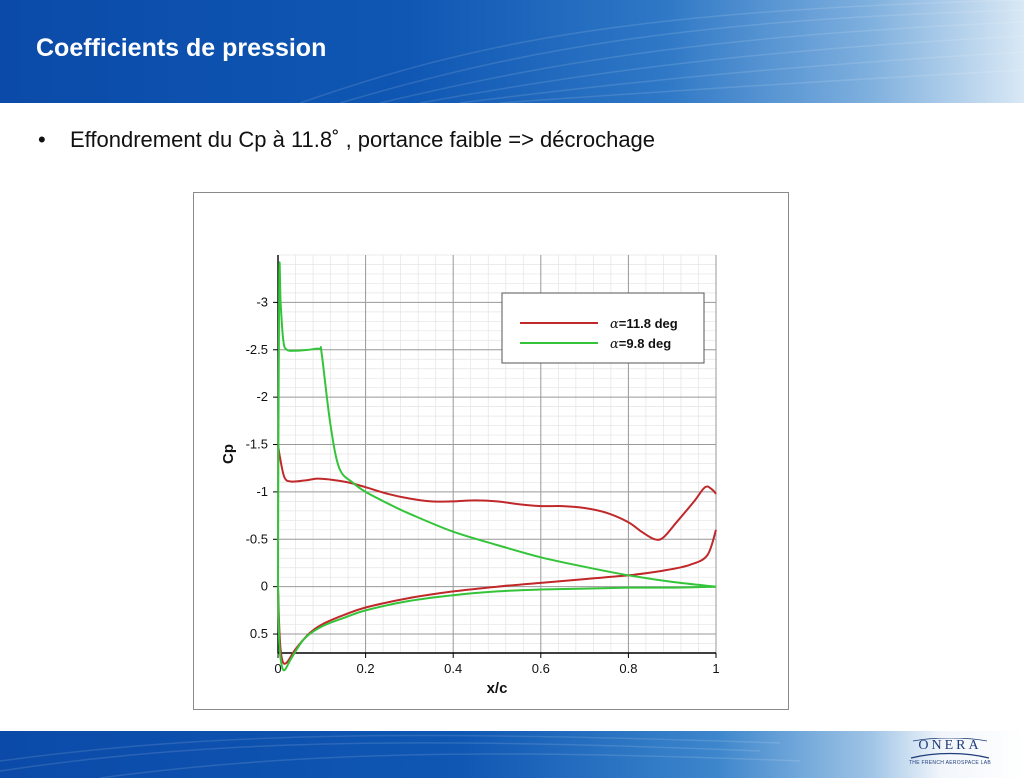 The image size is (1024, 778). What do you see at coordinates (497, 492) in the screenshot?
I see `series-line-upper-surface` at bounding box center [497, 492].